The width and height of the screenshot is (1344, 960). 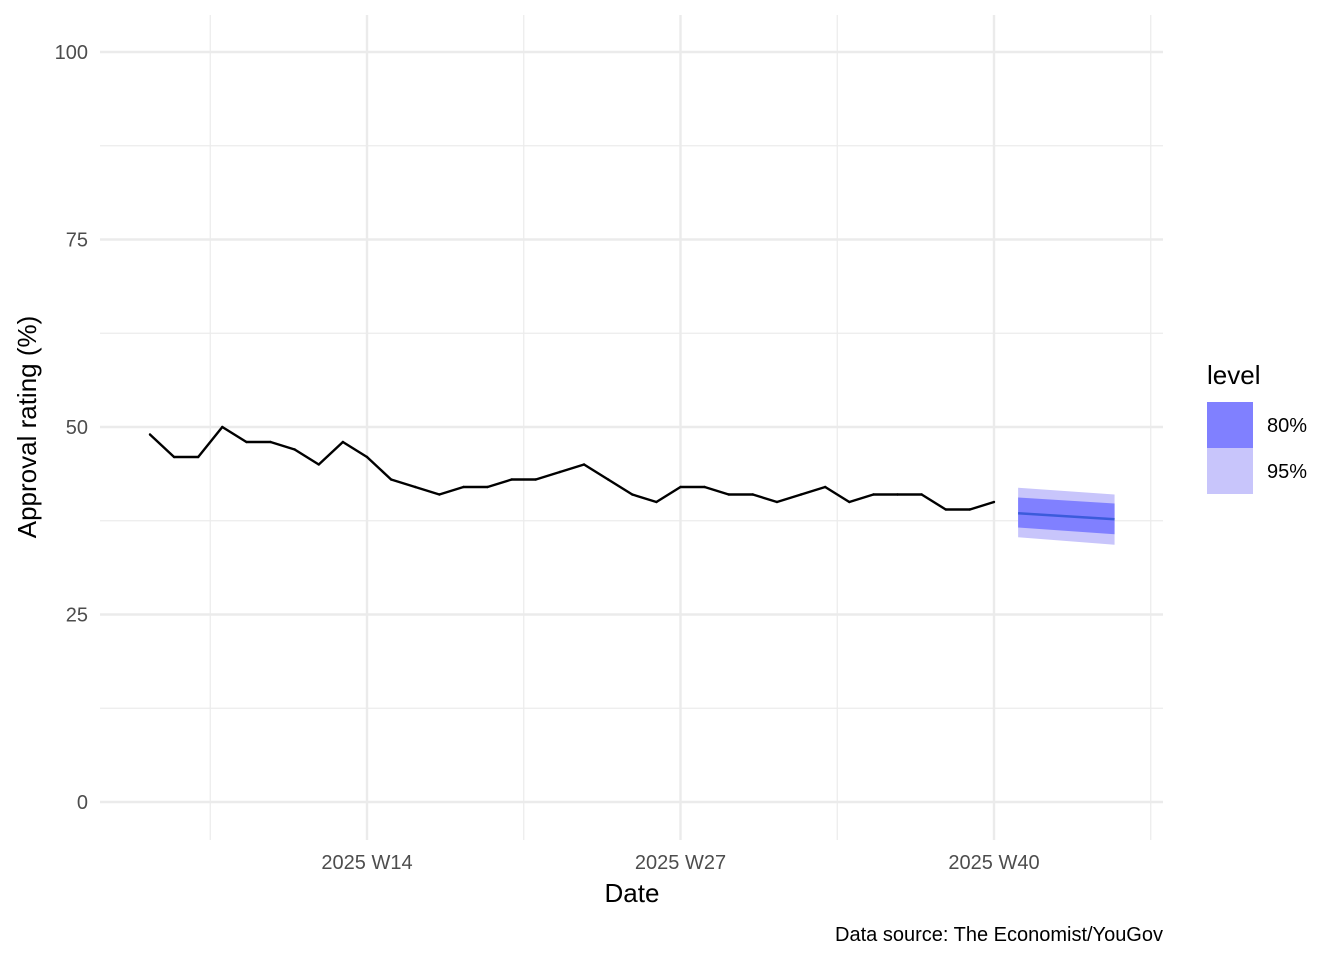 I want to click on legend-title: level, so click(x=1233, y=375).